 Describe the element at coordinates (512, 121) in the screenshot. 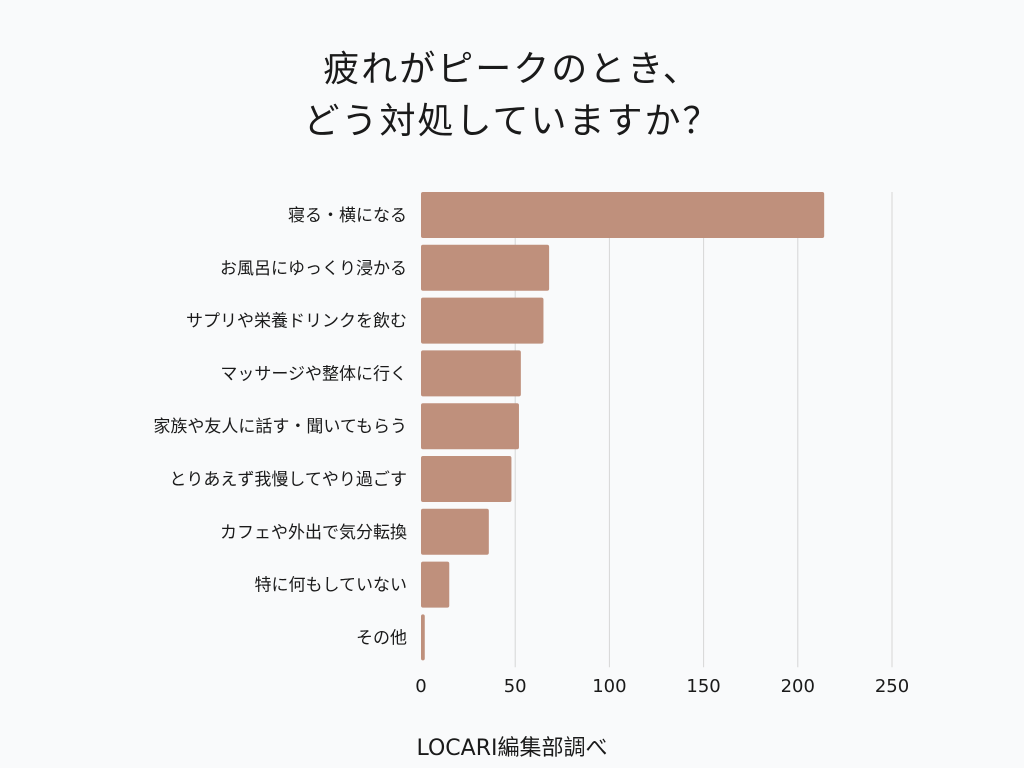

I see `chart-title-line-2: どう対処していますか？` at that location.